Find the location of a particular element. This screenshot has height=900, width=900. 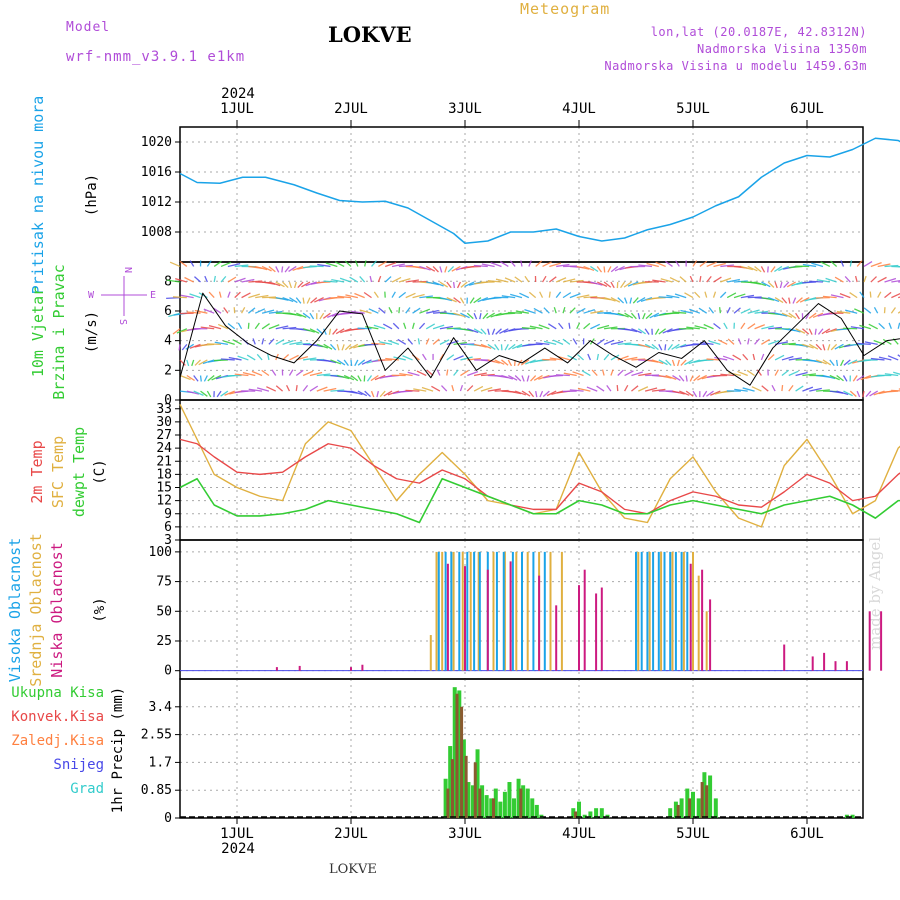

low-cloud-bar is located at coordinates (702, 620).